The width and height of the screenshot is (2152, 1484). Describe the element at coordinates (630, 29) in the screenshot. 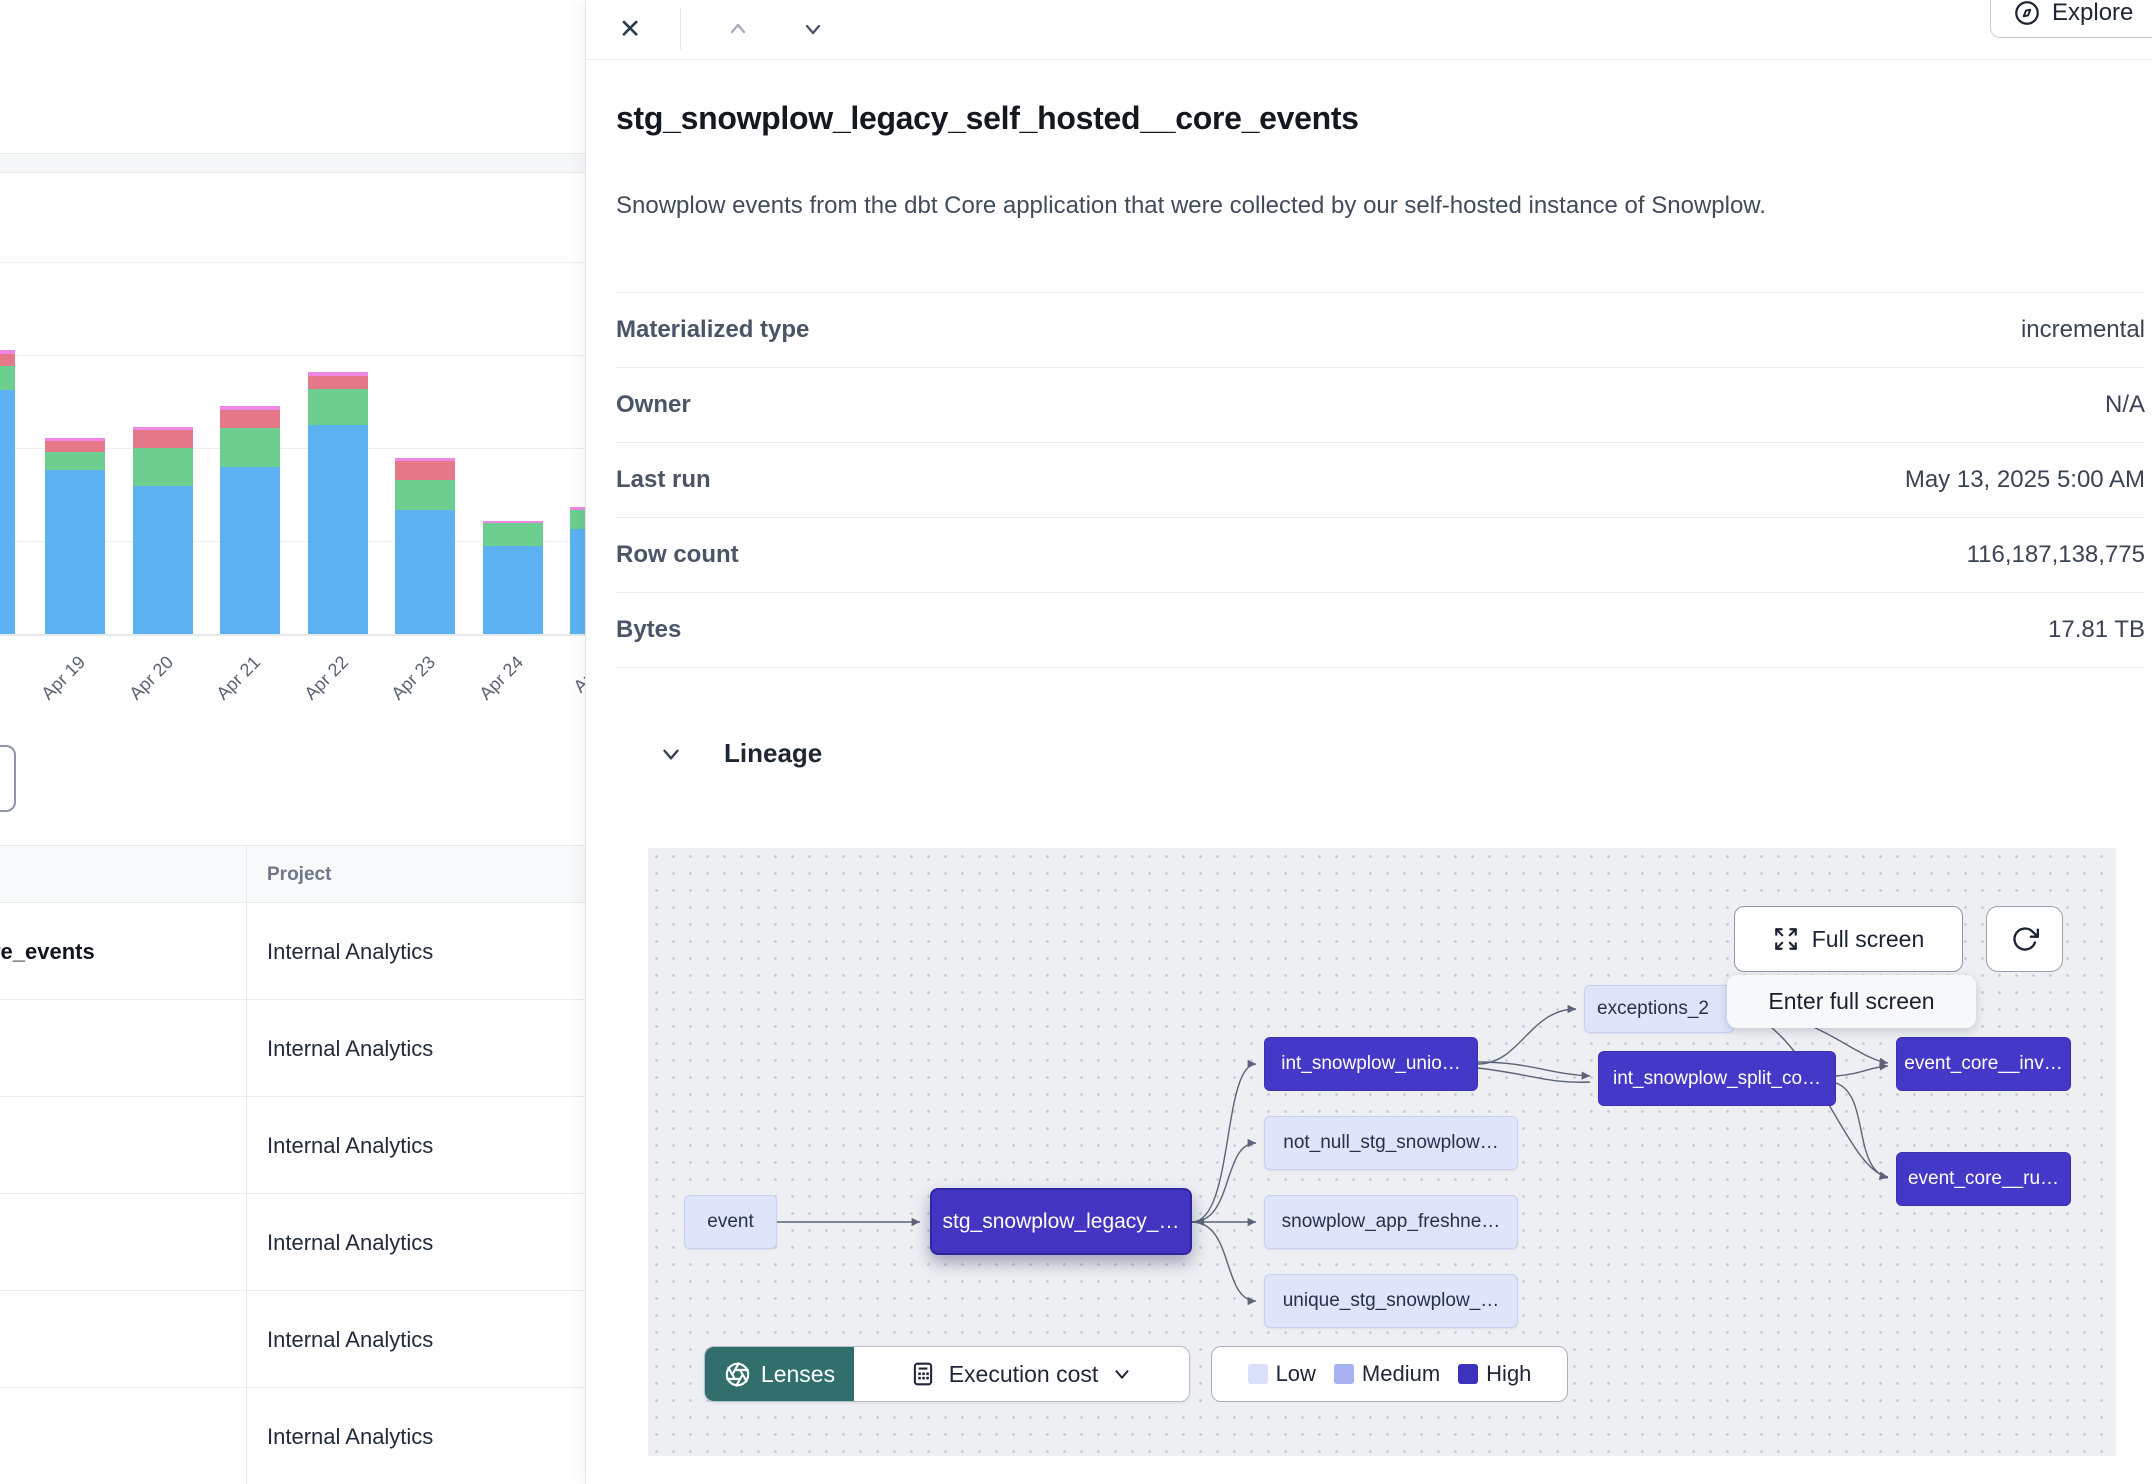

I see `close-button: ✕` at that location.